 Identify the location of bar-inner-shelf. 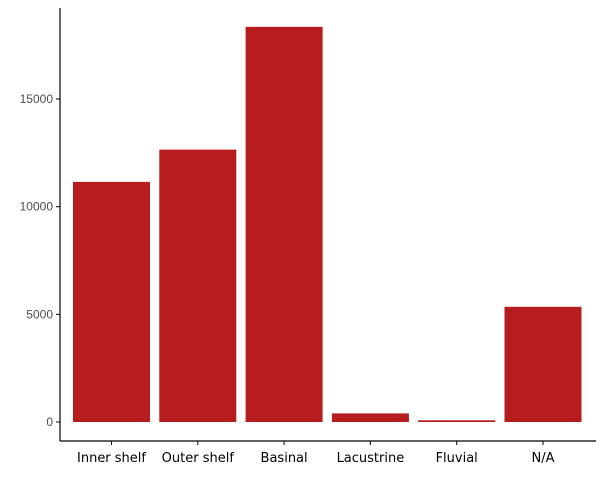
(111, 301).